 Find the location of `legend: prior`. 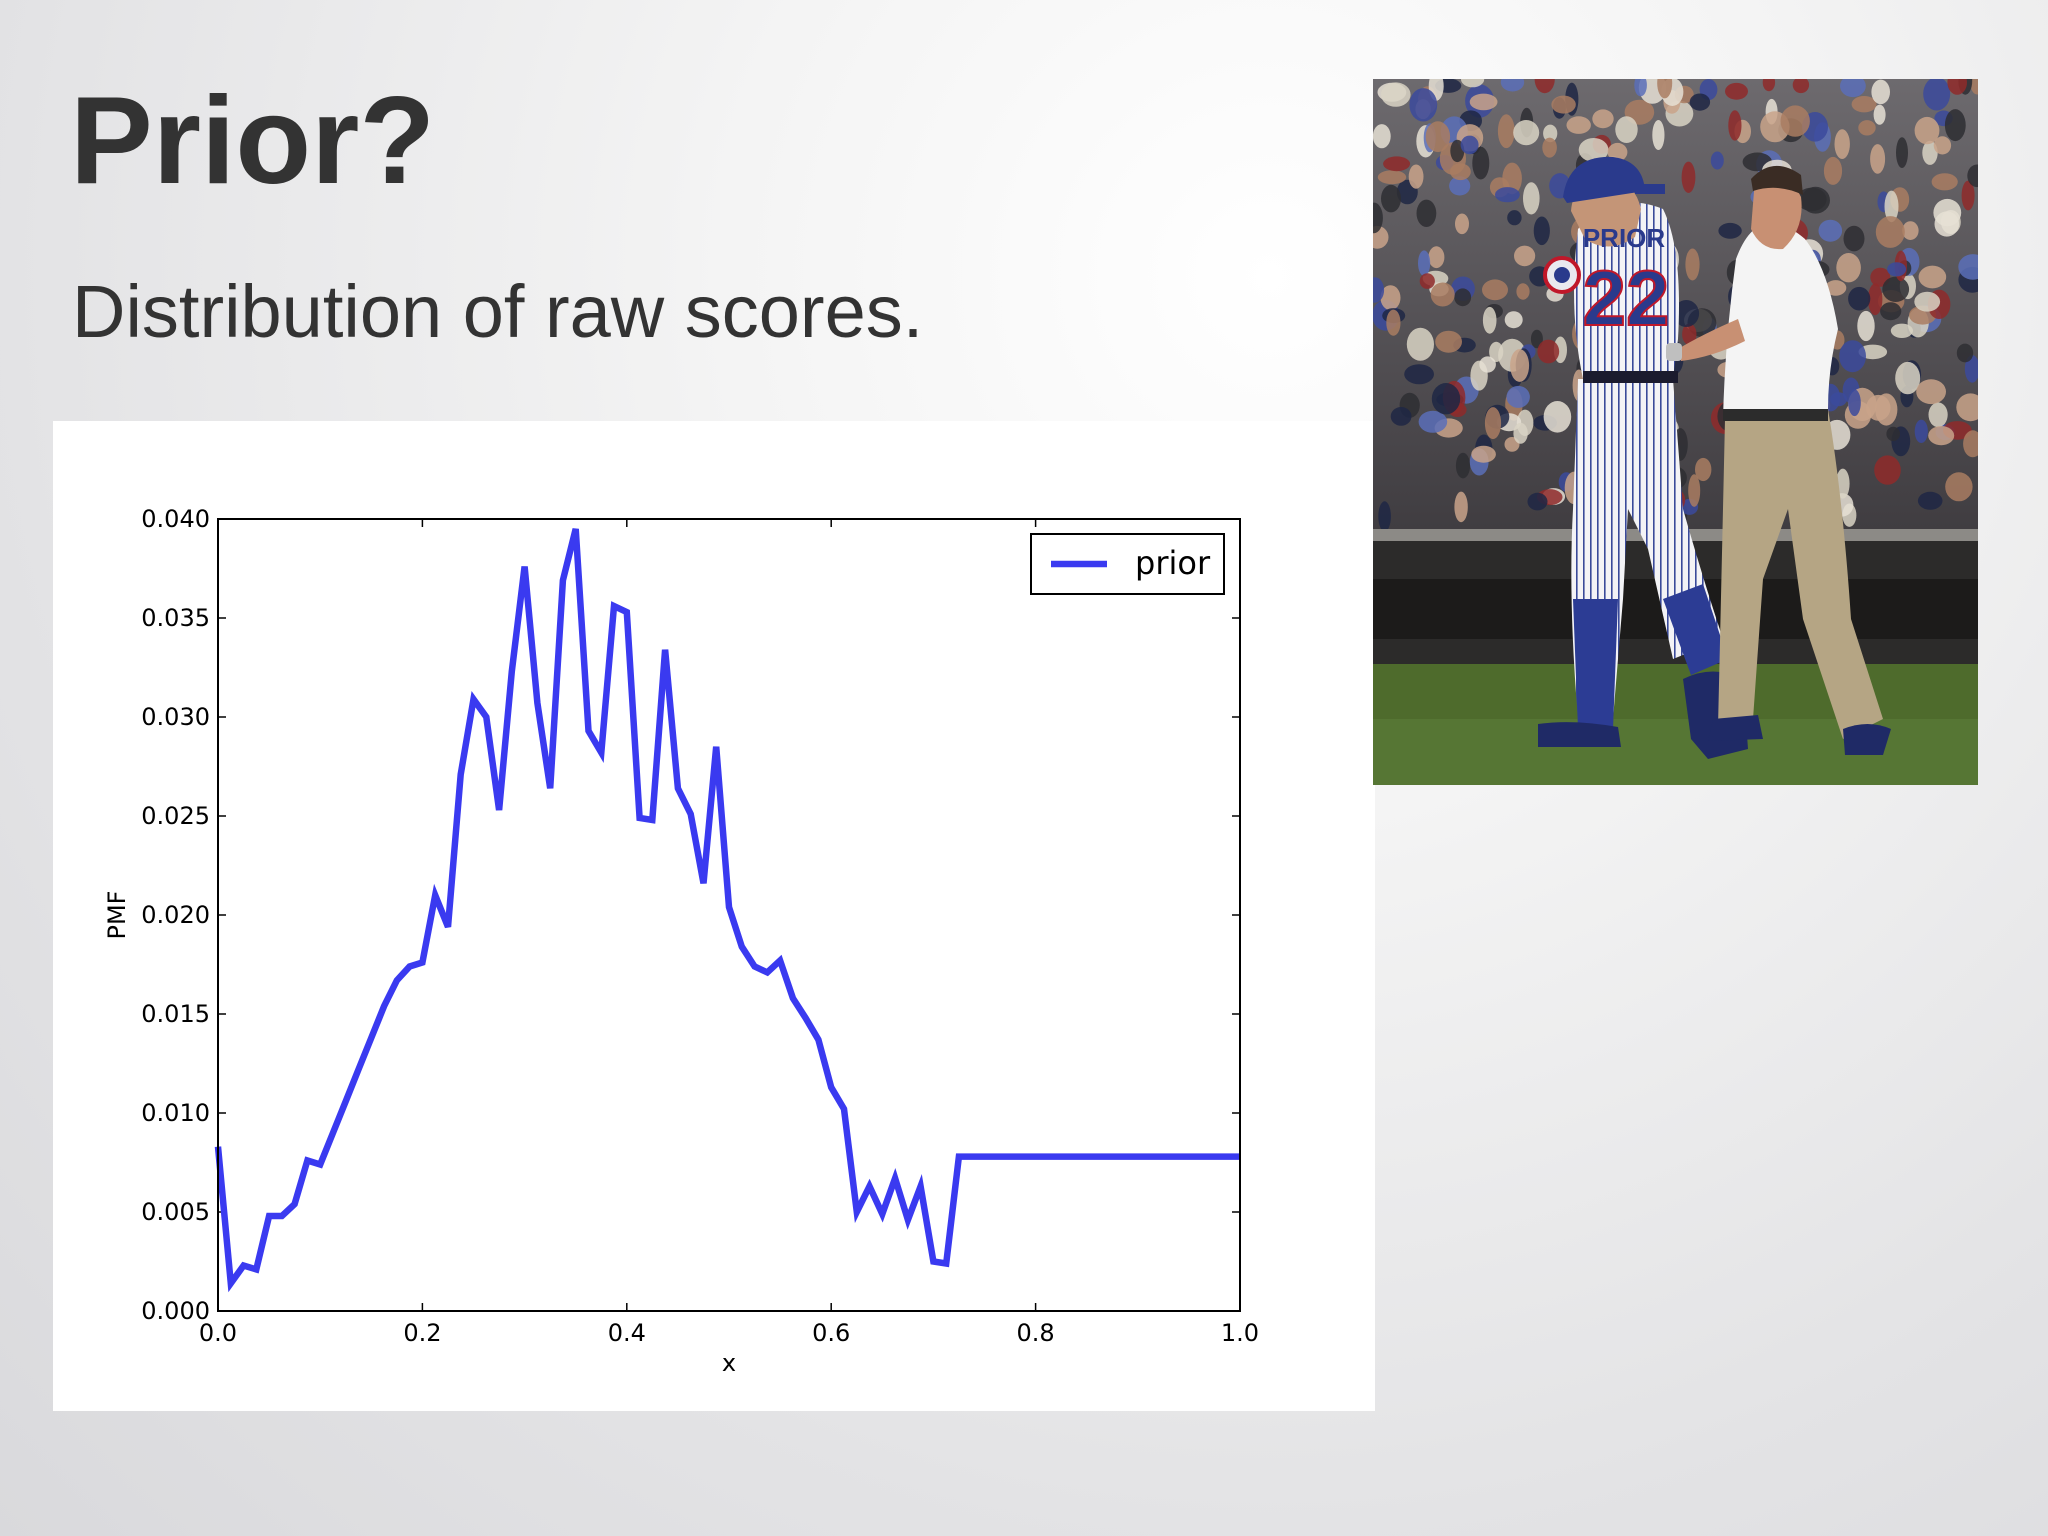

legend: prior is located at coordinates (1127, 564).